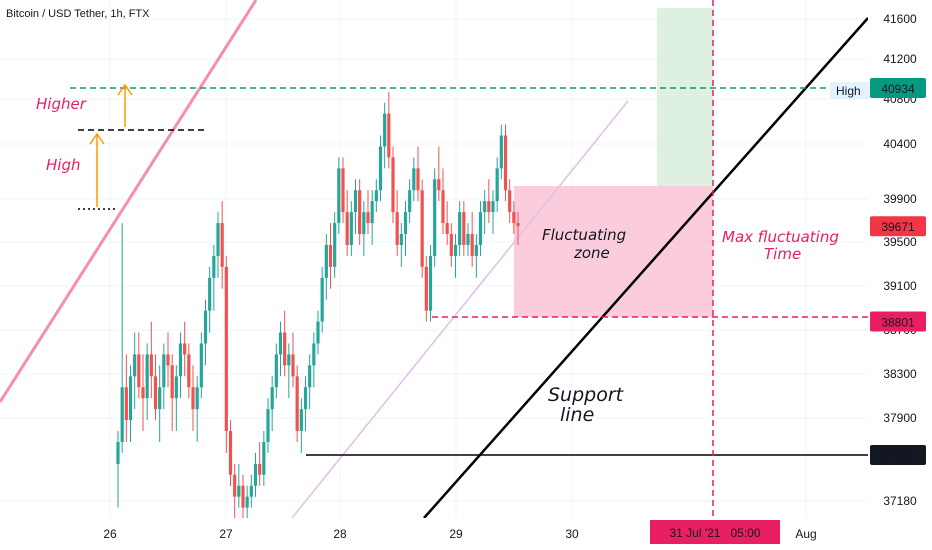 The height and width of the screenshot is (550, 932). Describe the element at coordinates (459, 534) in the screenshot. I see `time-axis: 26 27 28 29 30 Aug` at that location.